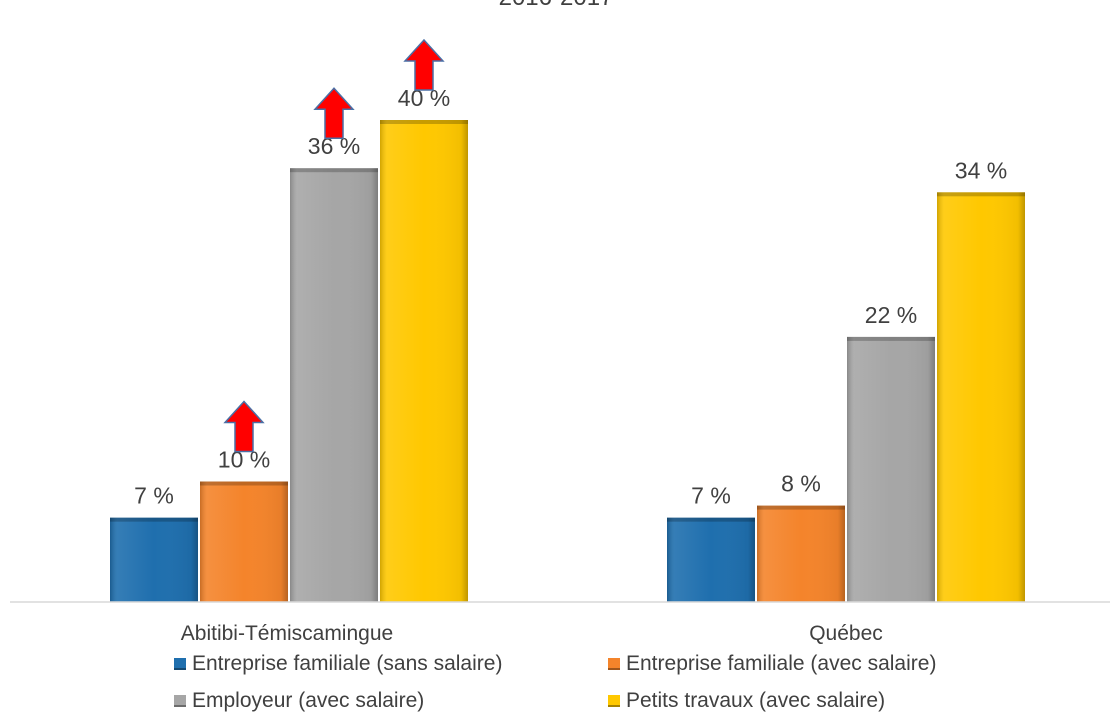 The height and width of the screenshot is (719, 1113). I want to click on legend-label: Employeur (avec salaire), so click(308, 700).